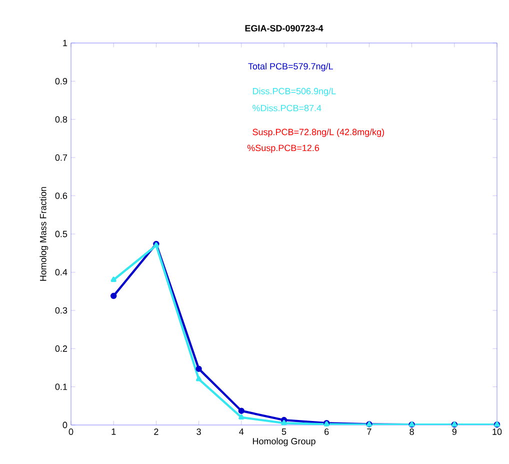 This screenshot has height=464, width=509. I want to click on x-tick-label: 1, so click(114, 431).